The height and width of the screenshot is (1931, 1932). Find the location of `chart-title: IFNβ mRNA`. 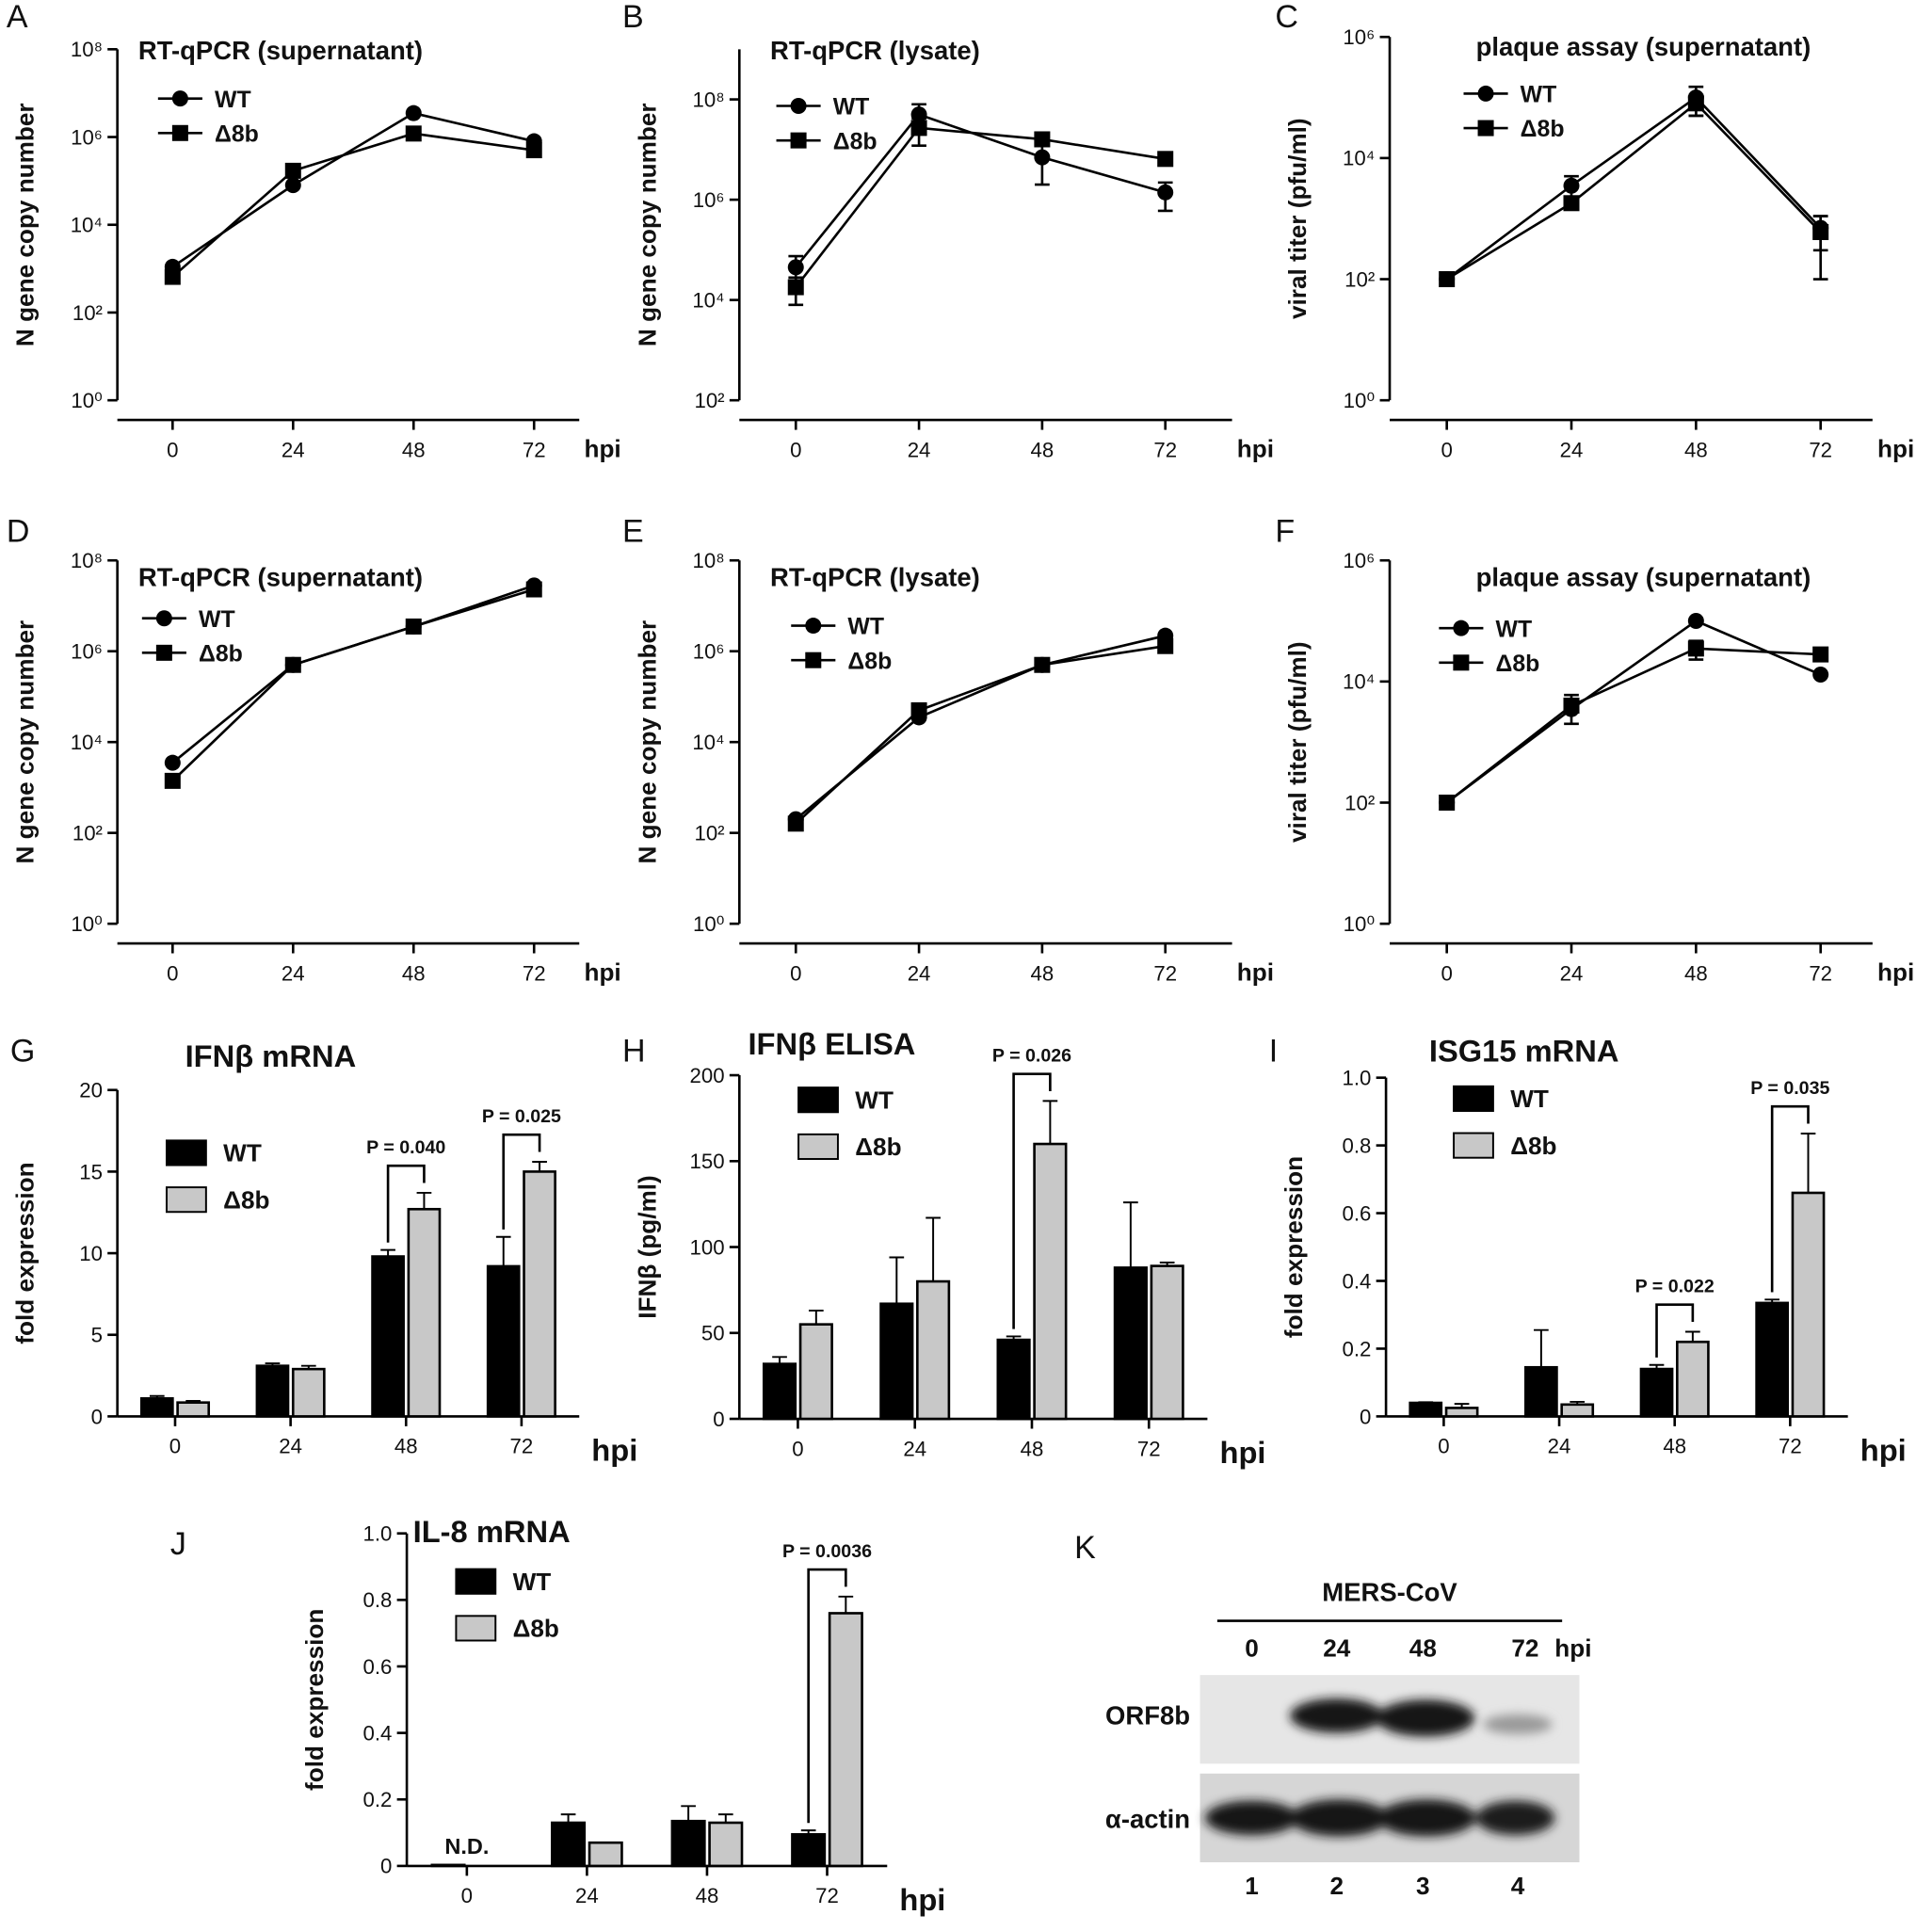

chart-title: IFNβ mRNA is located at coordinates (271, 1056).